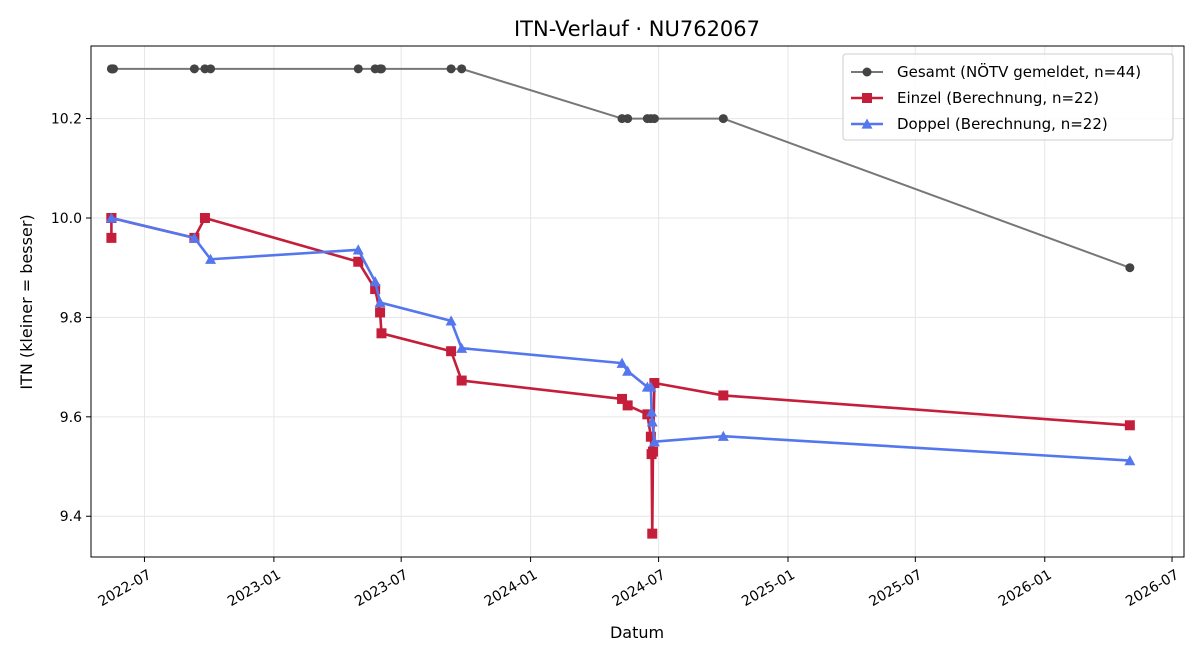  What do you see at coordinates (1002, 124) in the screenshot?
I see `legend-label: Doppel (Berechnung, n=22)` at bounding box center [1002, 124].